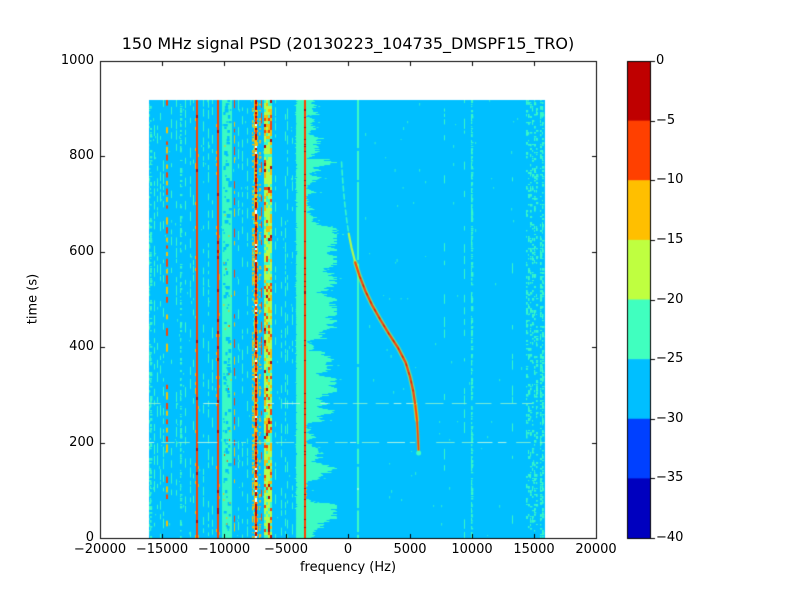 This screenshot has height=600, width=800. I want to click on y-tick-label: 800, so click(81, 156).